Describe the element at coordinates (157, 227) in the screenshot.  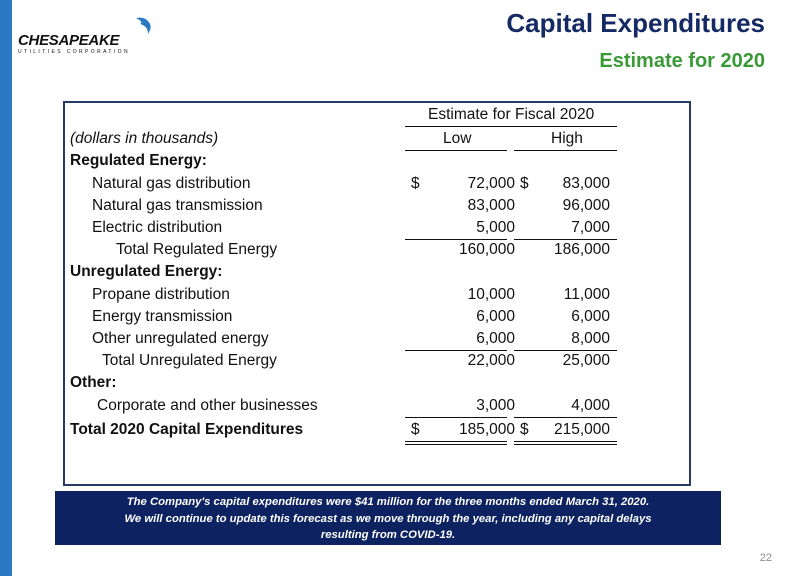
I see `row-label: Electric distribution` at that location.